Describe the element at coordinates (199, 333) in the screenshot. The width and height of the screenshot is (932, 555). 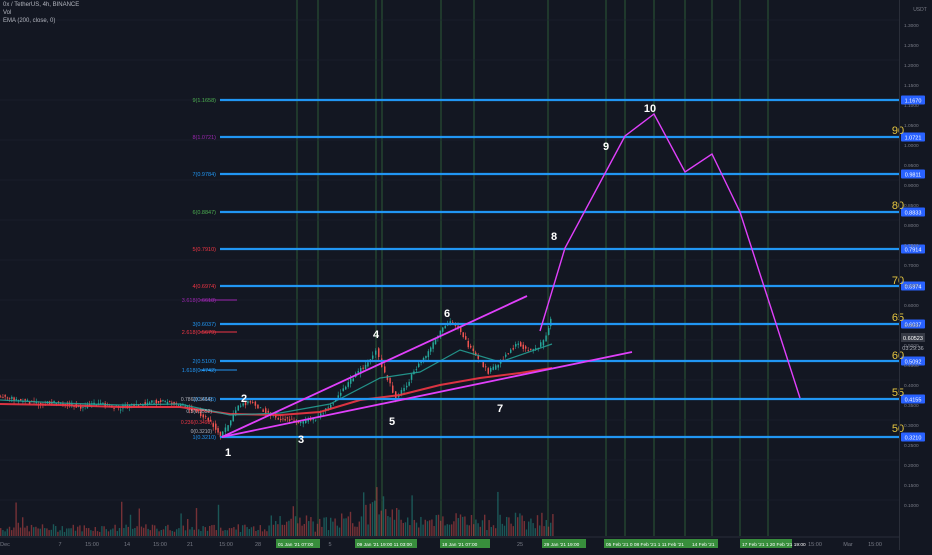
I see `fib-level-label: 2.618(0.5679)` at that location.